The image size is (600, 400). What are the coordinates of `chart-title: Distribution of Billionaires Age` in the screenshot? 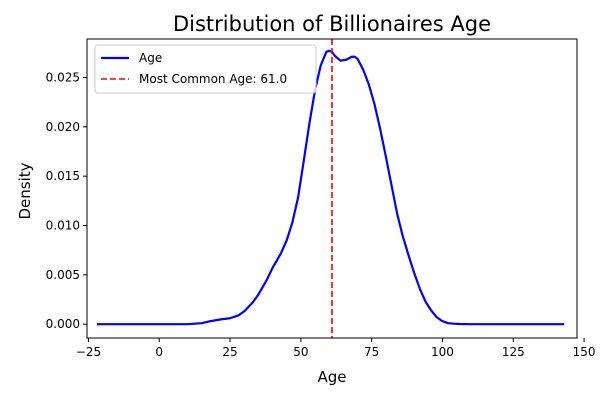 It's located at (332, 24).